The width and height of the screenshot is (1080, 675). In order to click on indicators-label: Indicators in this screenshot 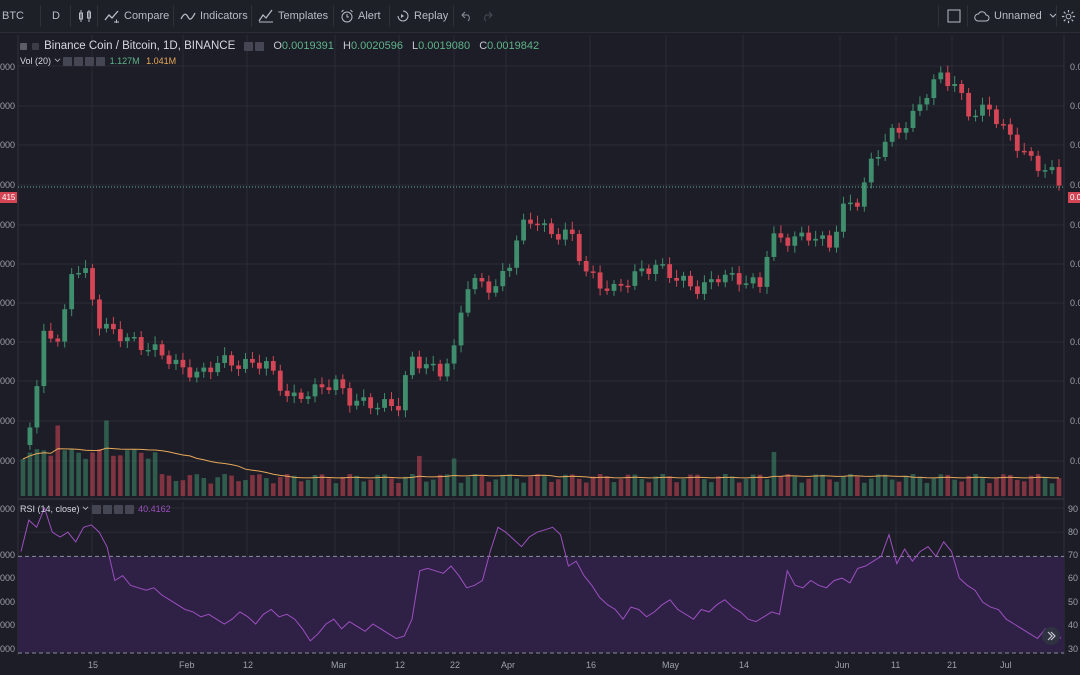, I will do `click(224, 16)`.